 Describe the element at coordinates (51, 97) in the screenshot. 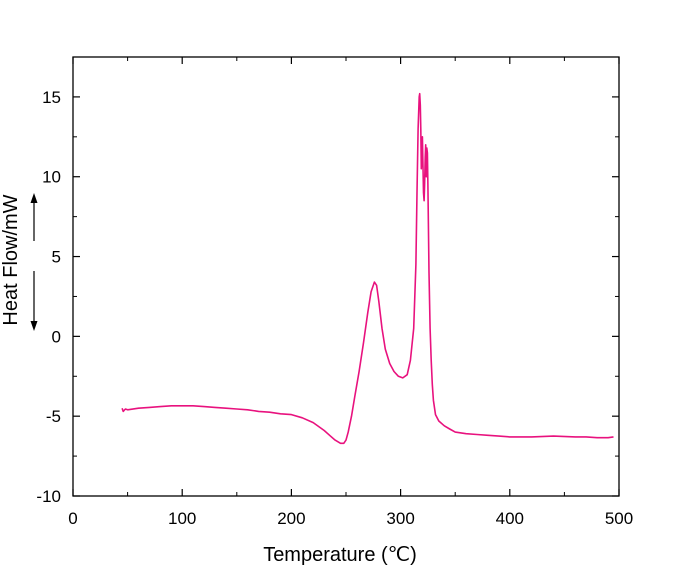

I see `y-tick-label: 15` at that location.